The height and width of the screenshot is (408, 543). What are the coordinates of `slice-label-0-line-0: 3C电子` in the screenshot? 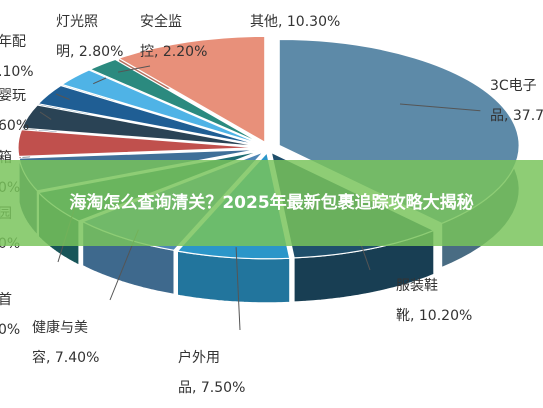 It's located at (513, 86).